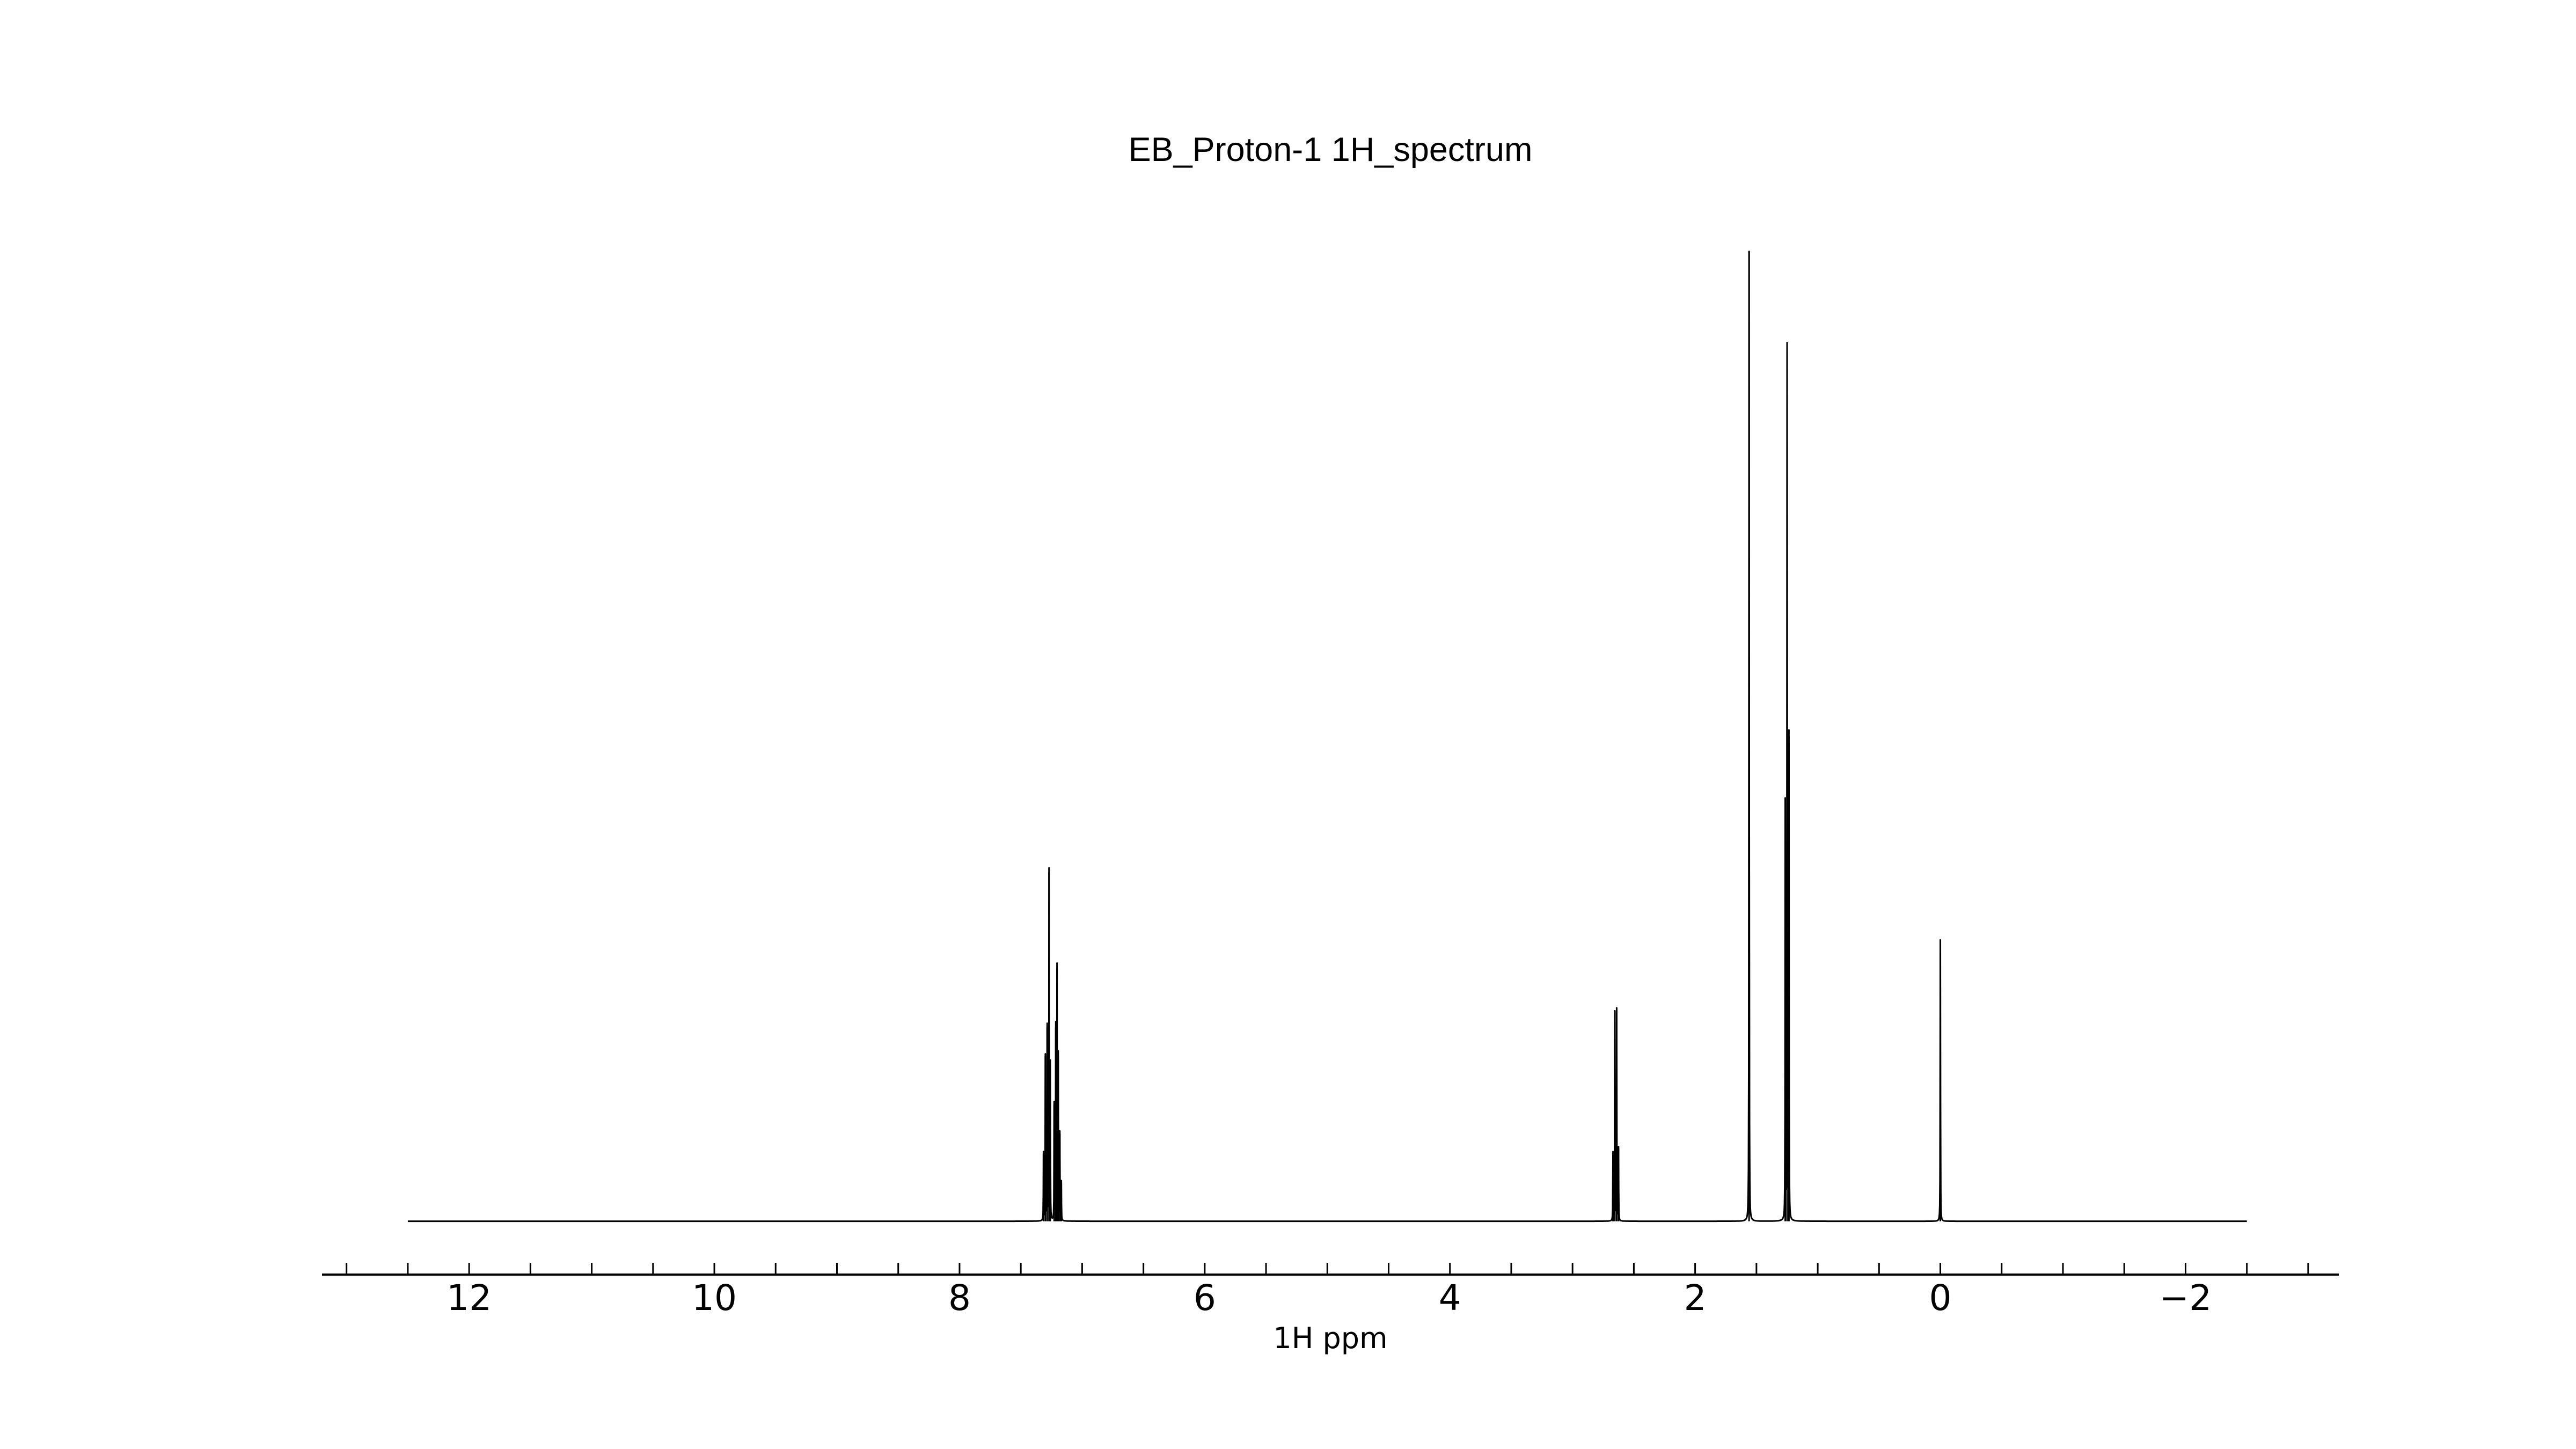 The height and width of the screenshot is (1449, 2576). Describe the element at coordinates (714, 1298) in the screenshot. I see `x-tick-label: 10` at that location.